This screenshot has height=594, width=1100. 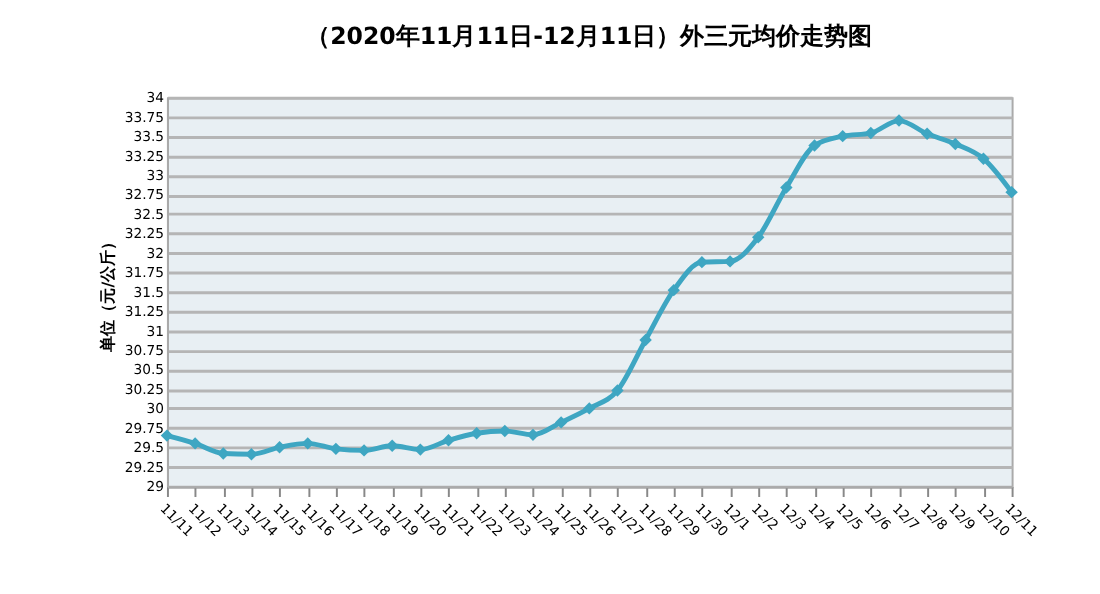 What do you see at coordinates (107, 293) in the screenshot?
I see `y-axis-title: 单位（元/公斤）` at bounding box center [107, 293].